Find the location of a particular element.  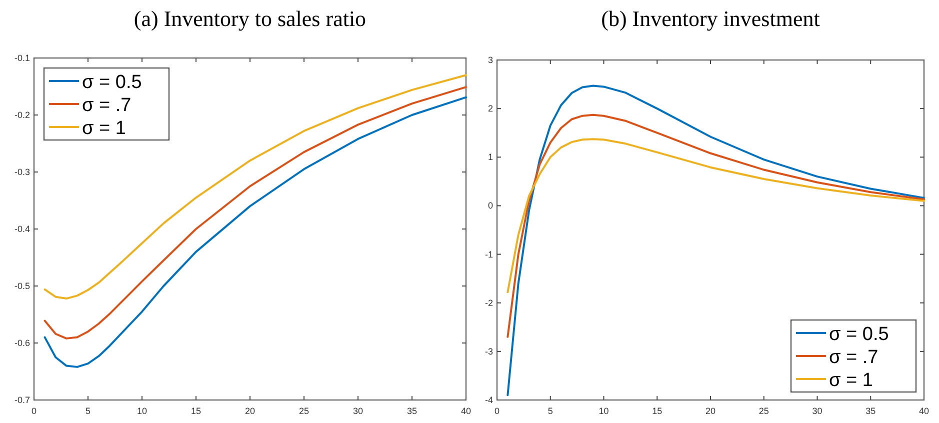

y-tick-label: -0.1 is located at coordinates (22, 58).